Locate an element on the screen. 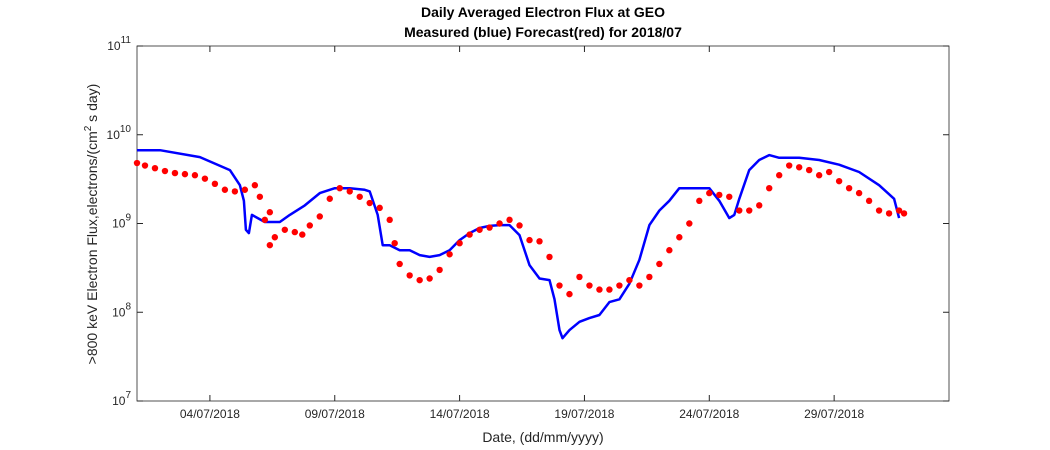 This screenshot has width=1050, height=450. y-tick-label: 10¹⁰ is located at coordinates (119, 133).